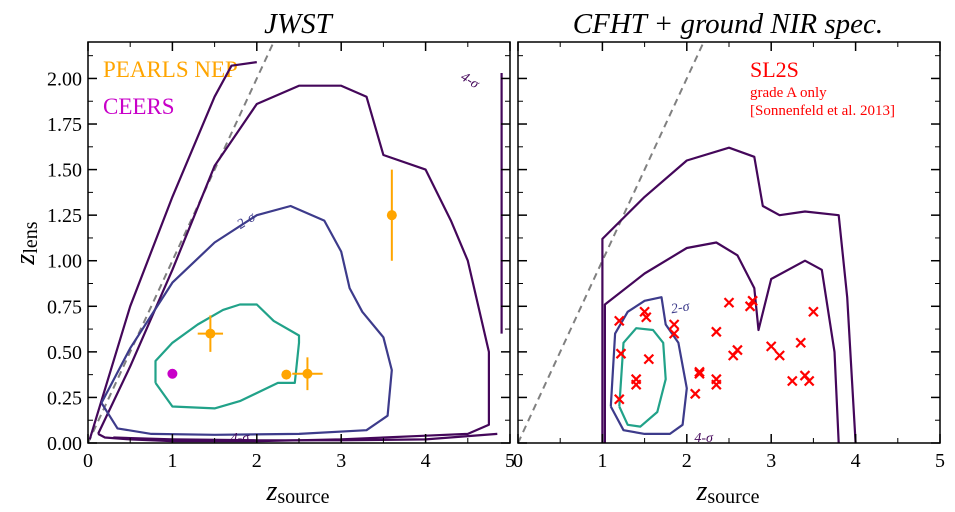 The height and width of the screenshot is (512, 955). I want to click on y-tick-label: 0.25, so click(64, 398).